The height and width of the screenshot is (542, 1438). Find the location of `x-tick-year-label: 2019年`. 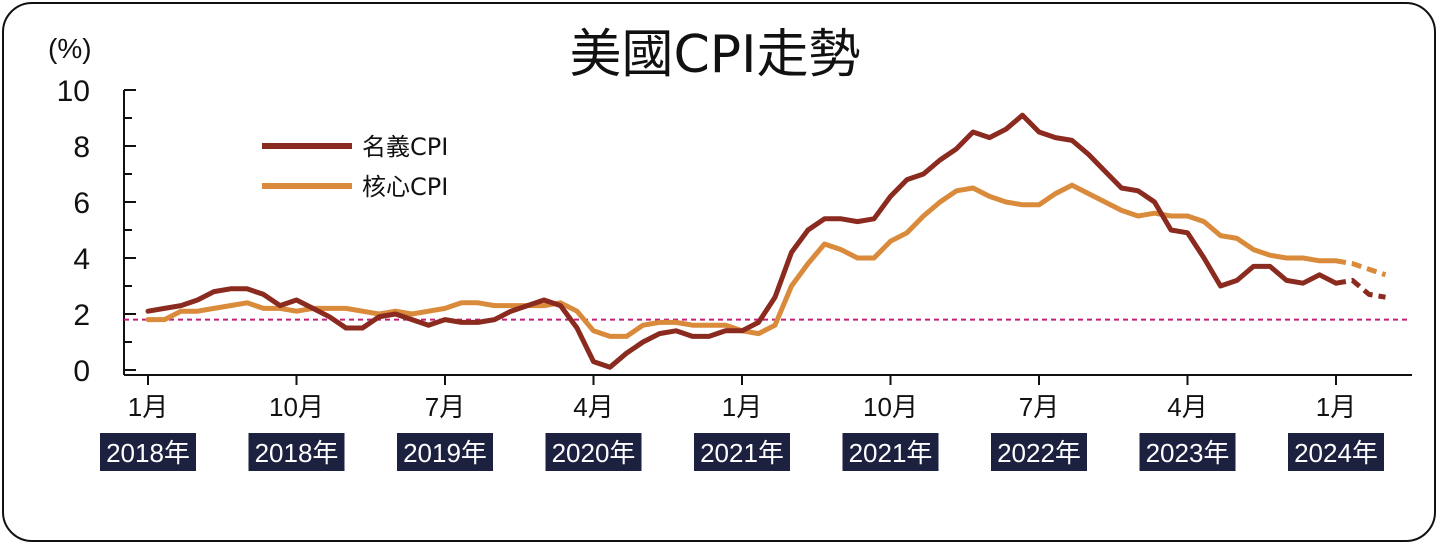

x-tick-year-label: 2019年 is located at coordinates (445, 453).